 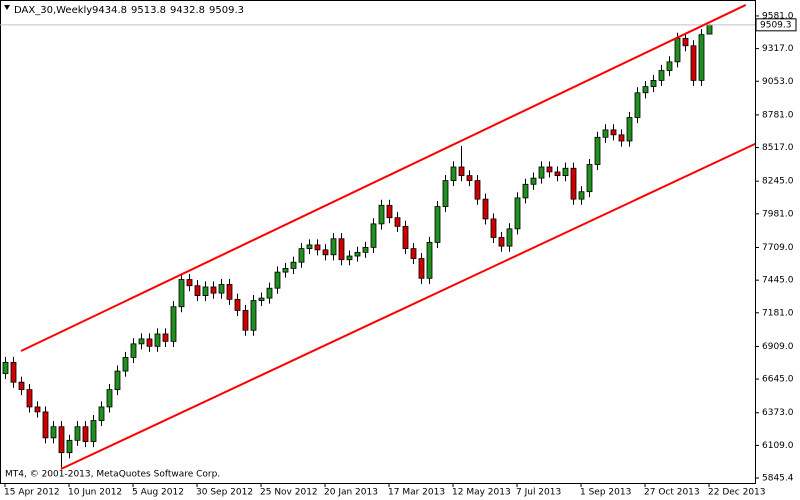 What do you see at coordinates (778, 446) in the screenshot?
I see `y-tick-label: 6109.0` at bounding box center [778, 446].